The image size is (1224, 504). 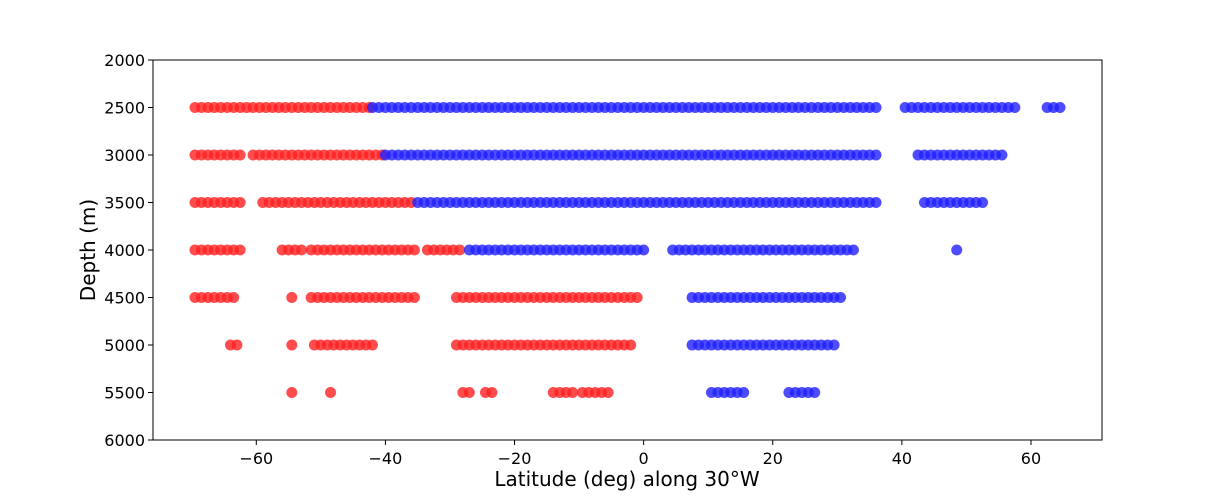 What do you see at coordinates (1031, 458) in the screenshot?
I see `x-tick-label: 60` at bounding box center [1031, 458].